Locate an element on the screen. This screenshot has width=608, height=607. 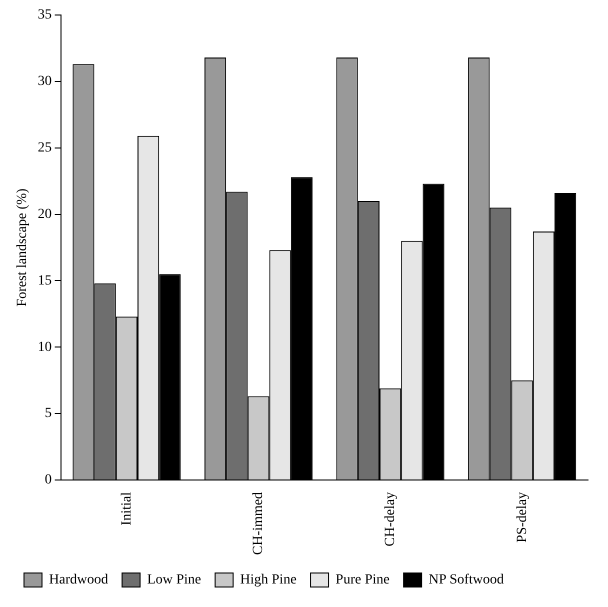
x-tick-label: Initial is located at coordinates (126, 509).